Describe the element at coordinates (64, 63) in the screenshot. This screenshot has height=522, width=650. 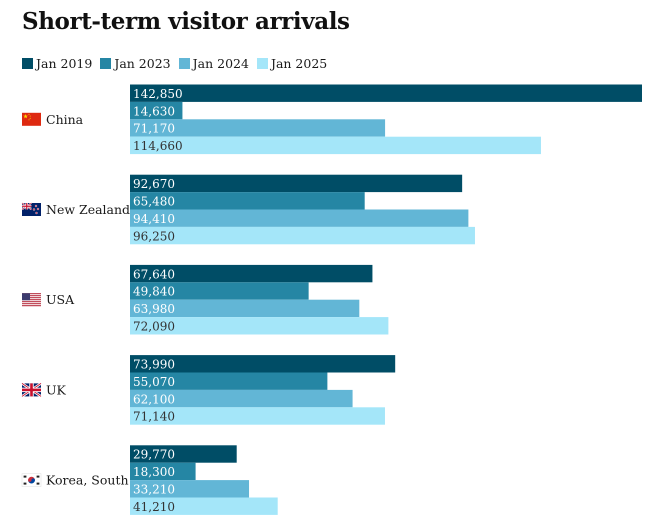
I see `legend-label: Jan 2019` at that location.